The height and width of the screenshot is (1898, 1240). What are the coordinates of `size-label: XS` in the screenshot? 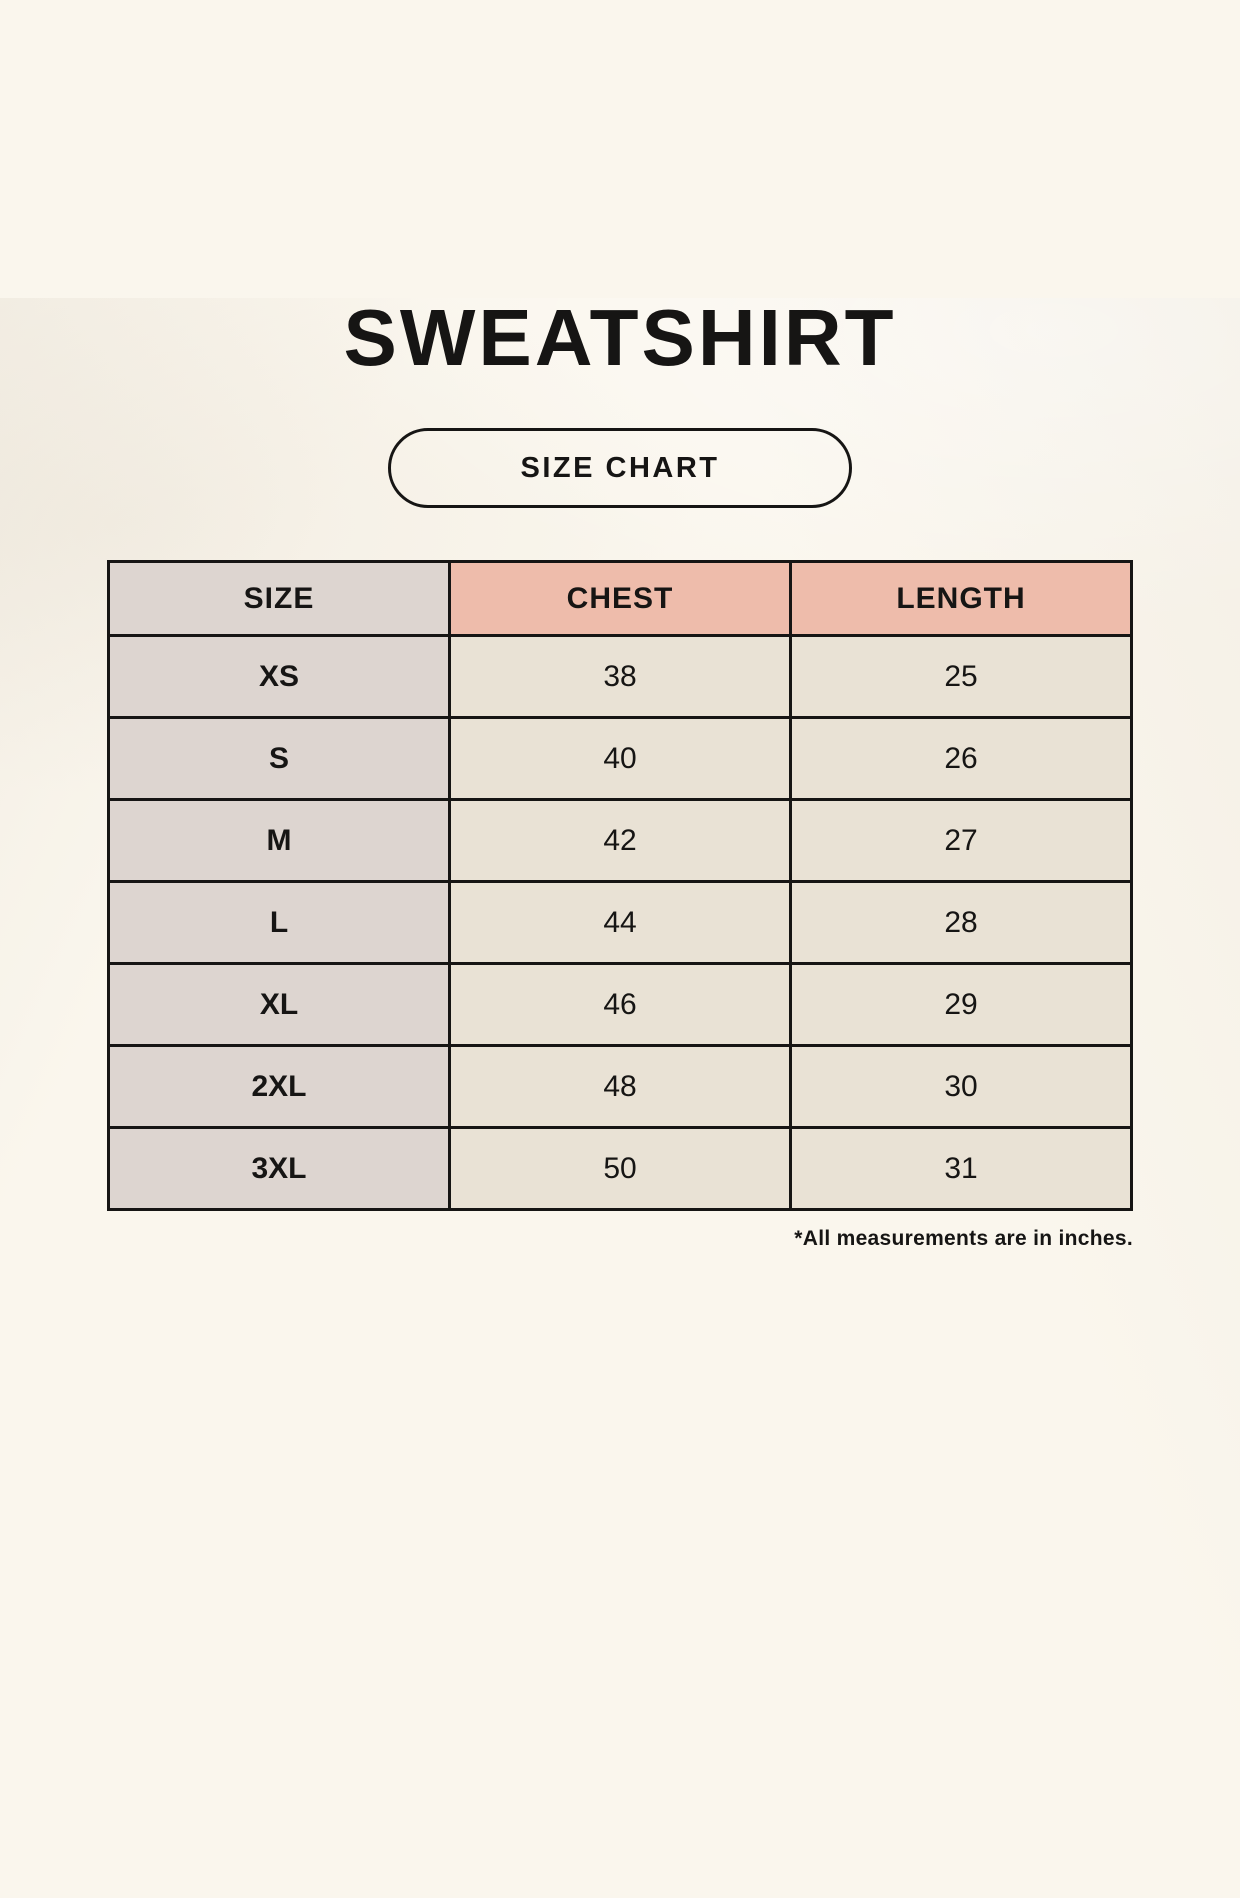 It's located at (279, 676).